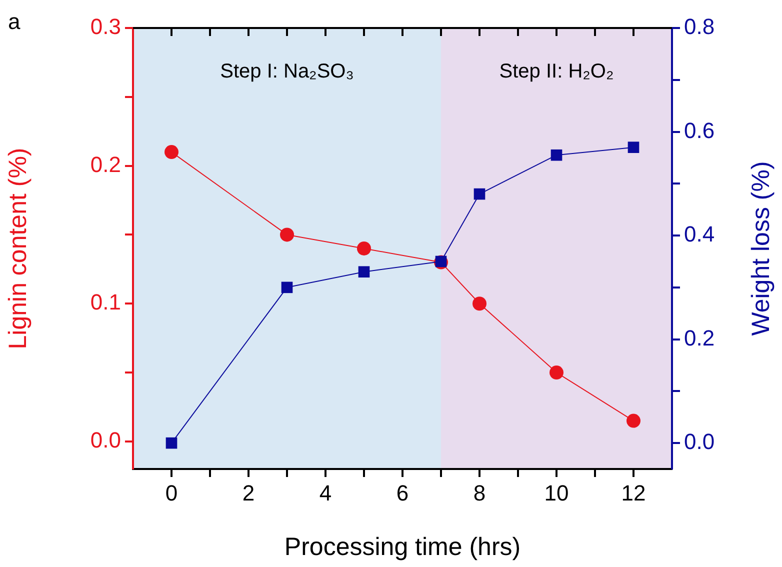 The width and height of the screenshot is (782, 567). What do you see at coordinates (699, 441) in the screenshot?
I see `y2-tick-label: 0.0` at bounding box center [699, 441].